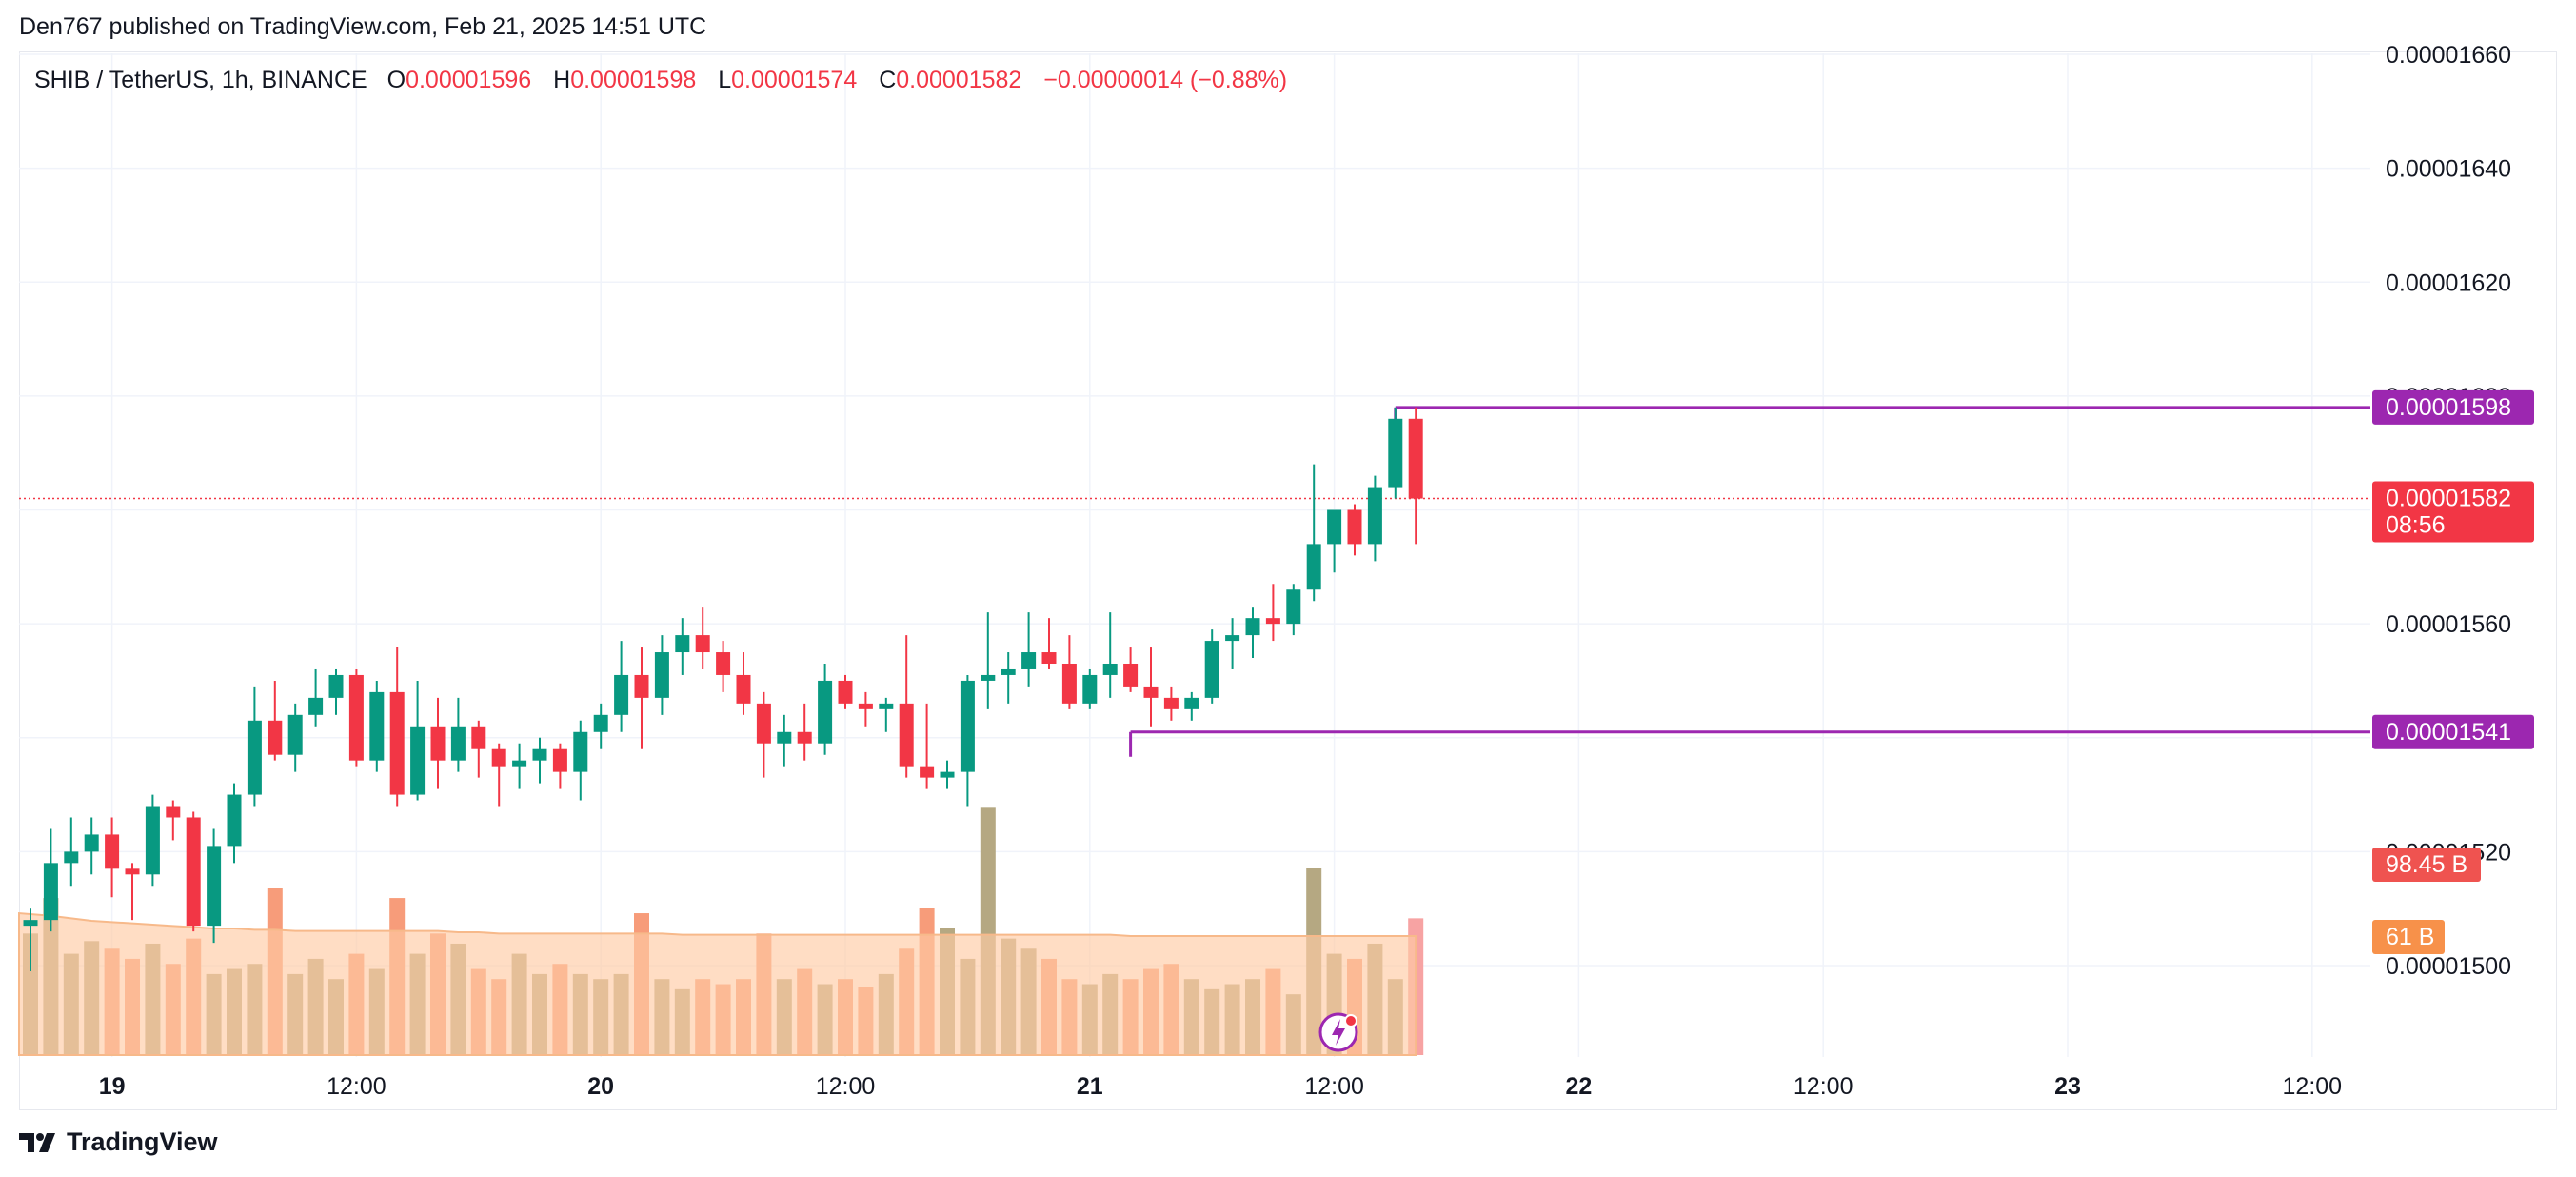  I want to click on resistance-price-badge-bg, so click(2453, 407).